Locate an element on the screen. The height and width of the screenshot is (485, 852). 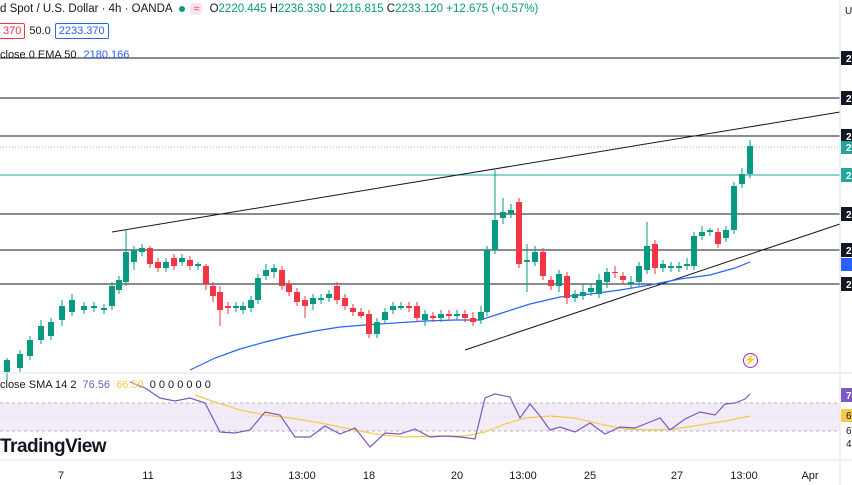
status-badge: ≈ is located at coordinates (196, 9).